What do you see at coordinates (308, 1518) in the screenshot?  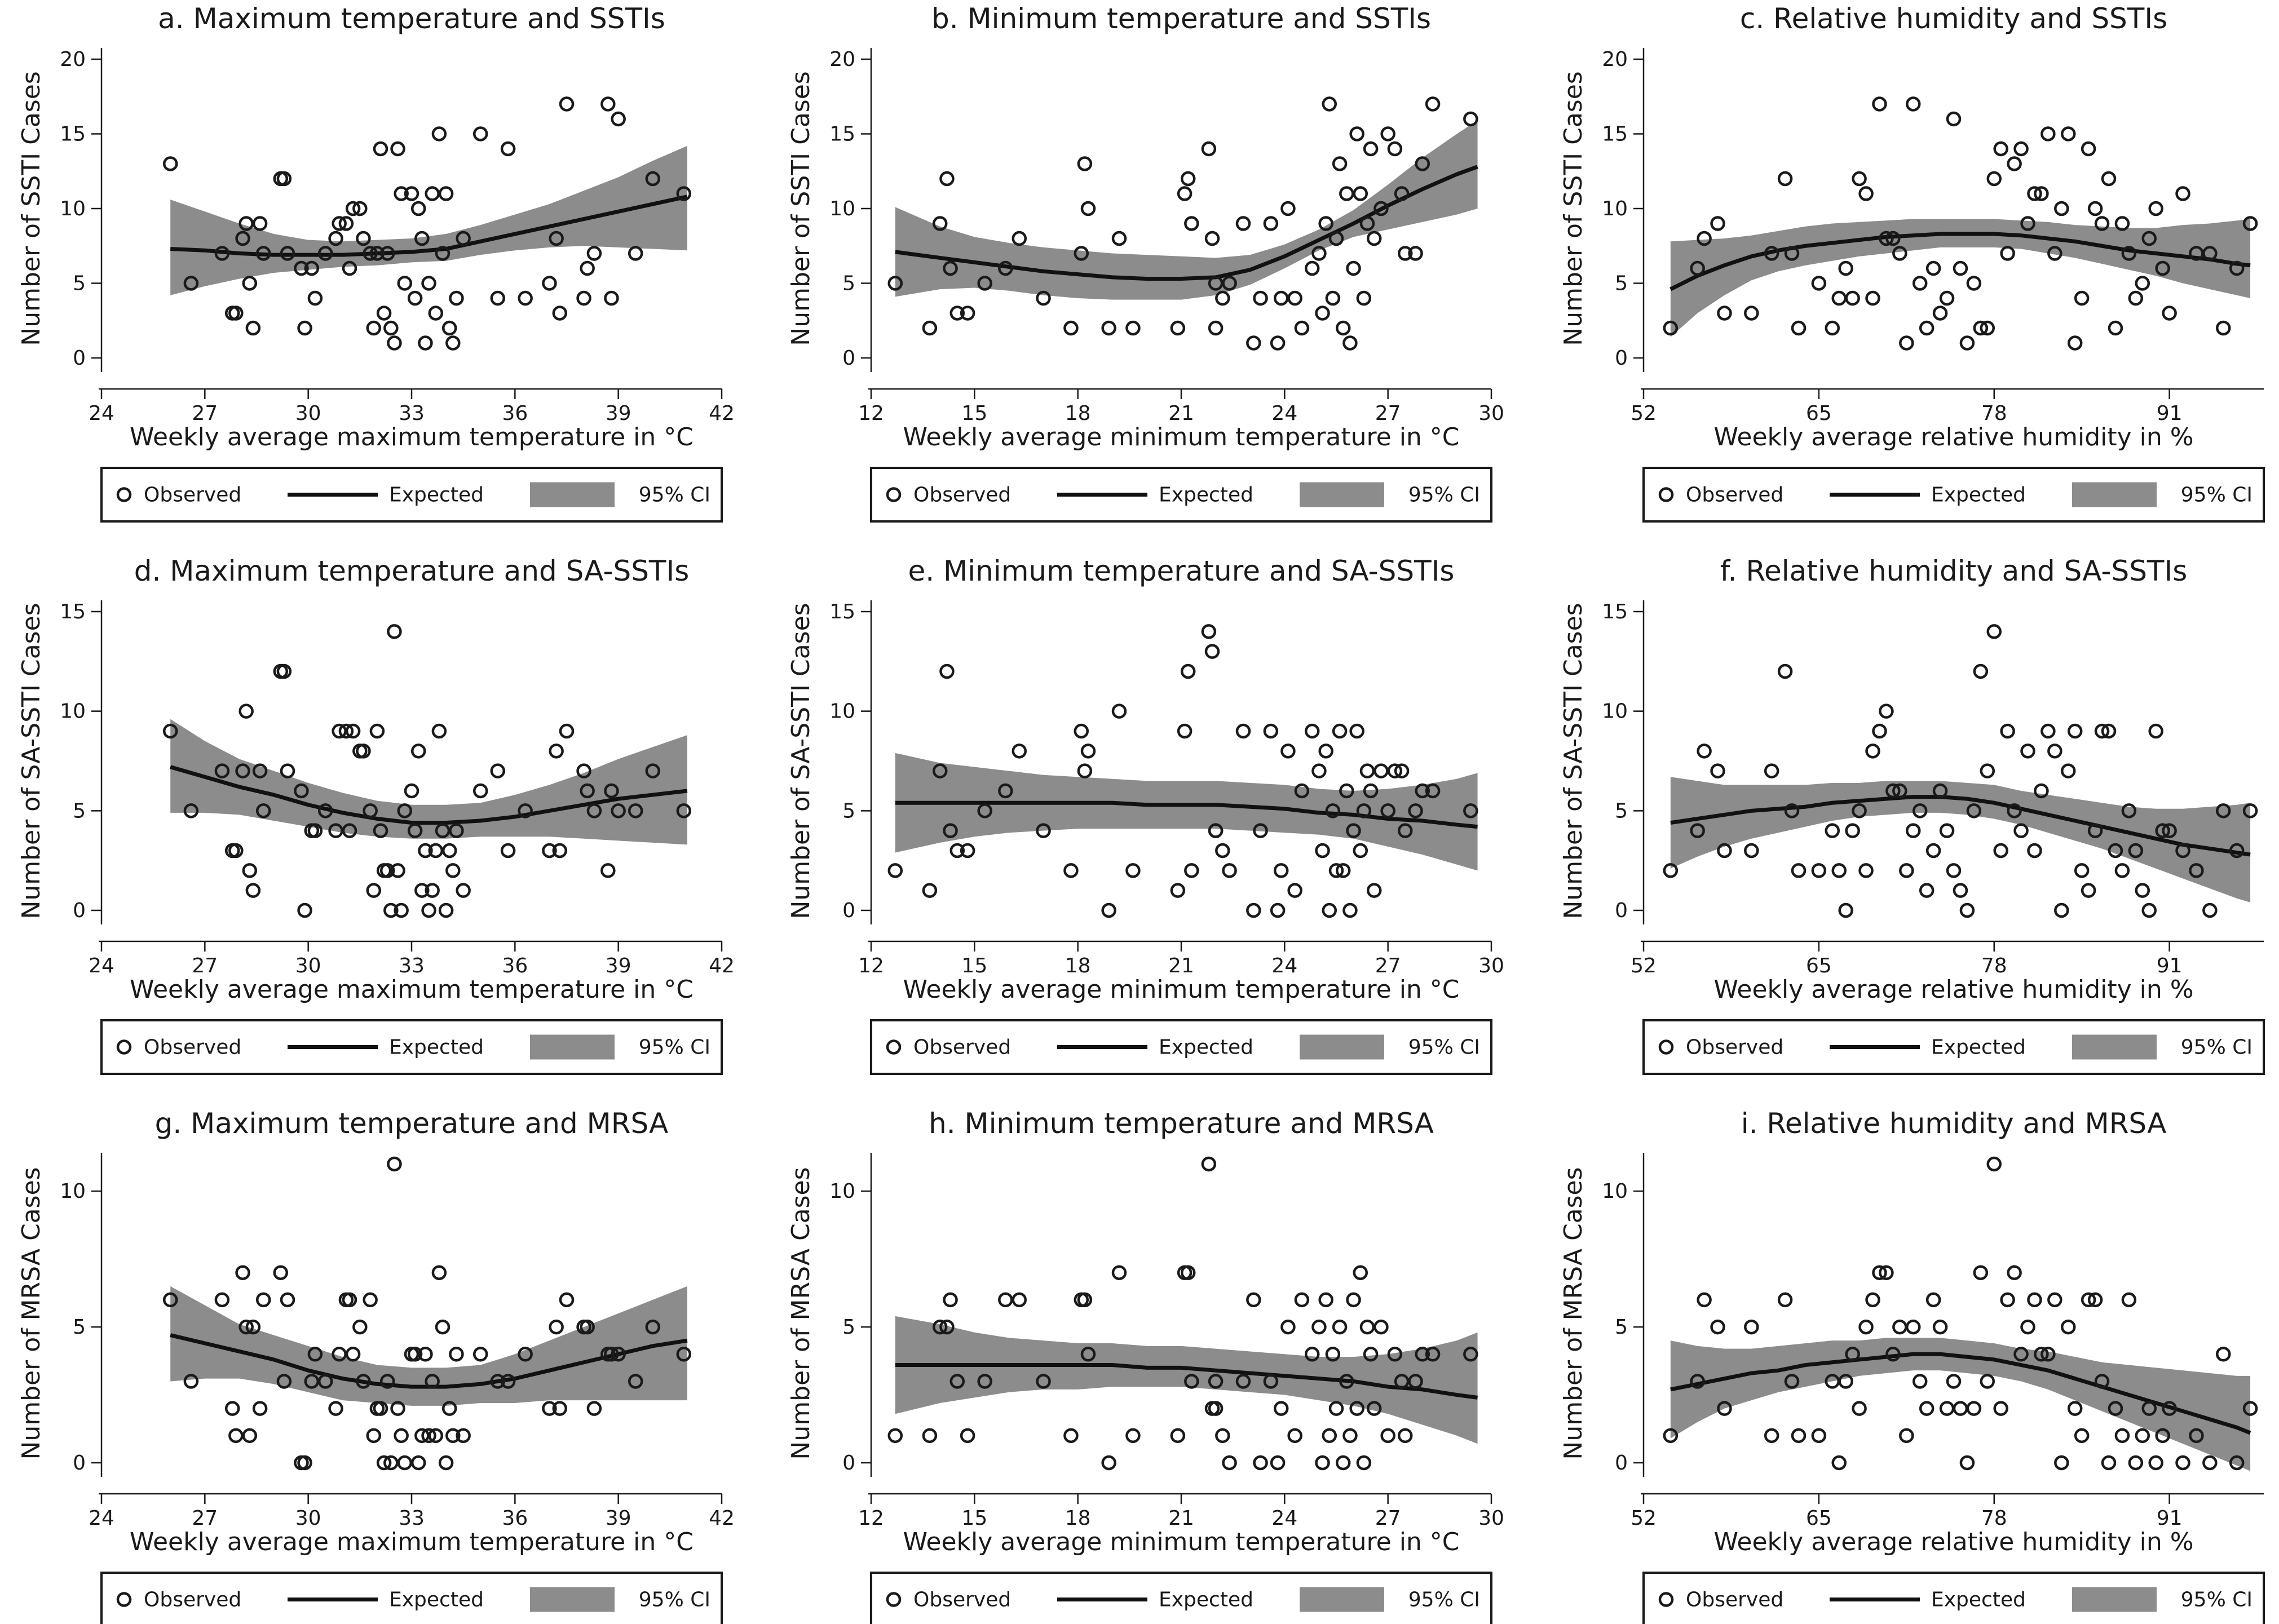 I see `x-tick-label: 30` at bounding box center [308, 1518].